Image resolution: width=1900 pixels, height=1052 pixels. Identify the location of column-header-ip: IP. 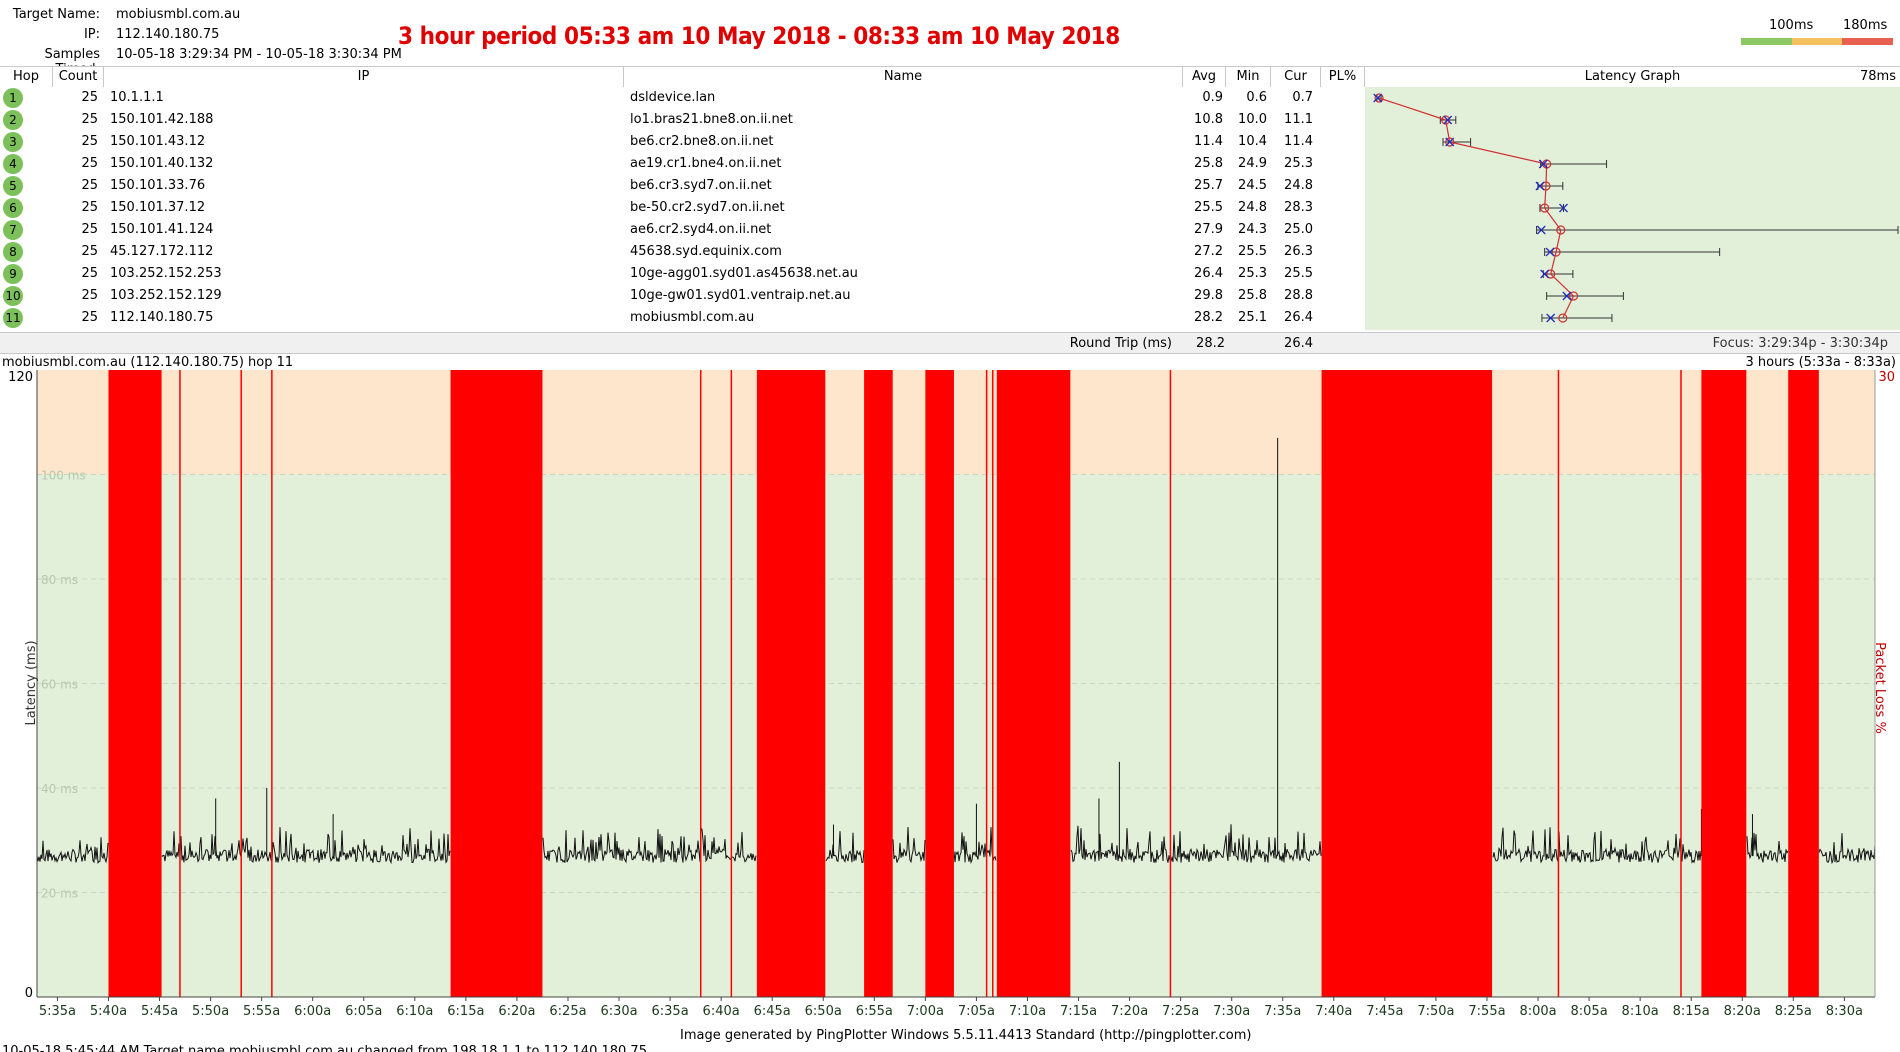
(364, 77).